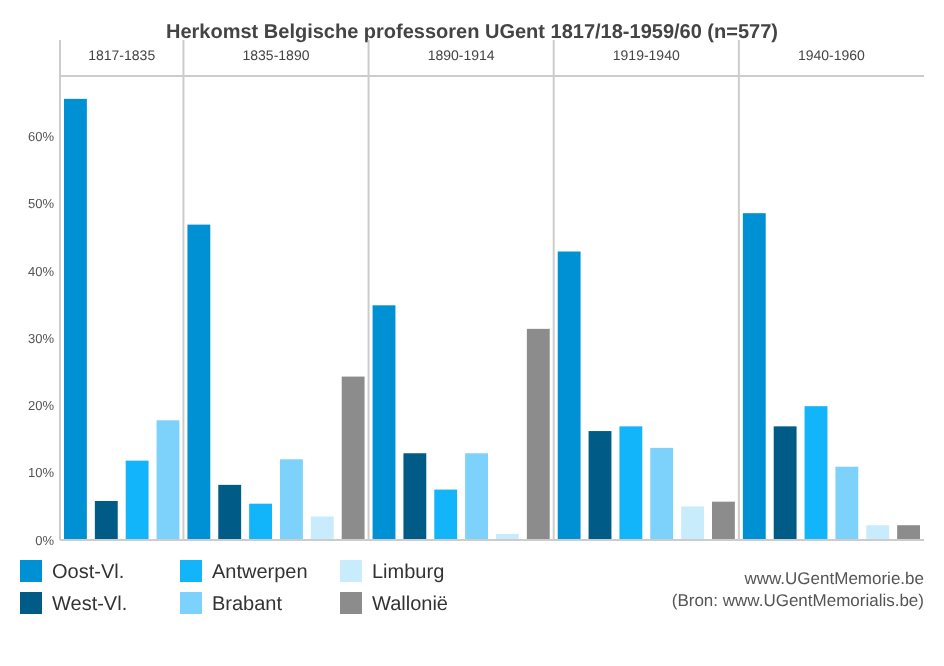 The image size is (944, 666). I want to click on legend-label: Wallonië, so click(410, 605).